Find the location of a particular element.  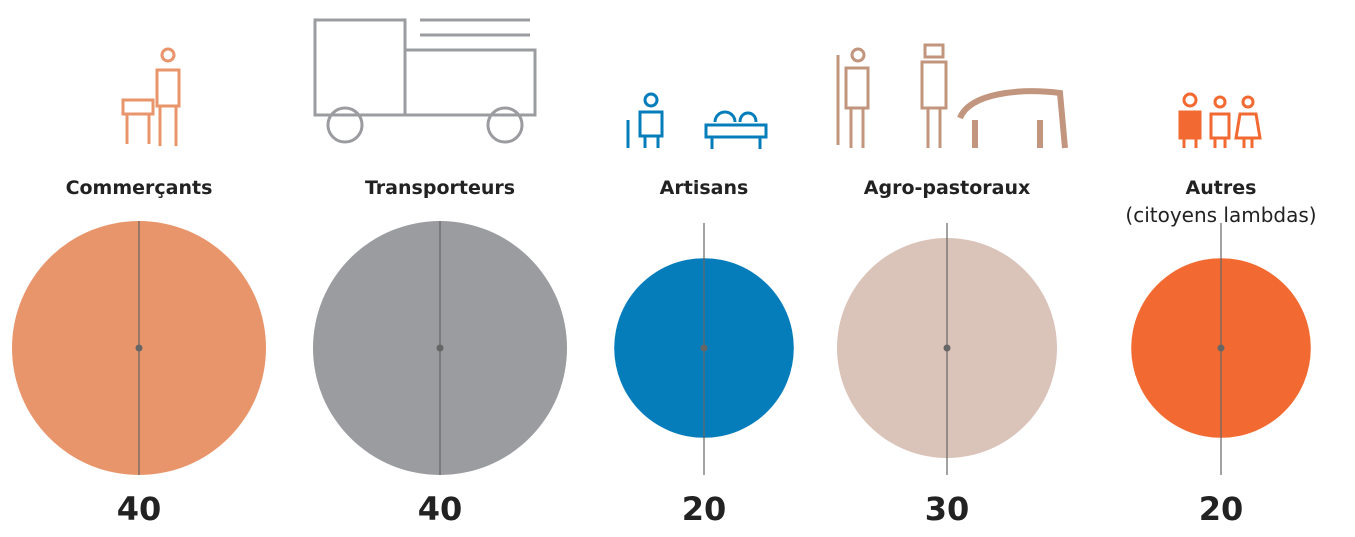

category-label: Agro-pastoraux is located at coordinates (947, 188).